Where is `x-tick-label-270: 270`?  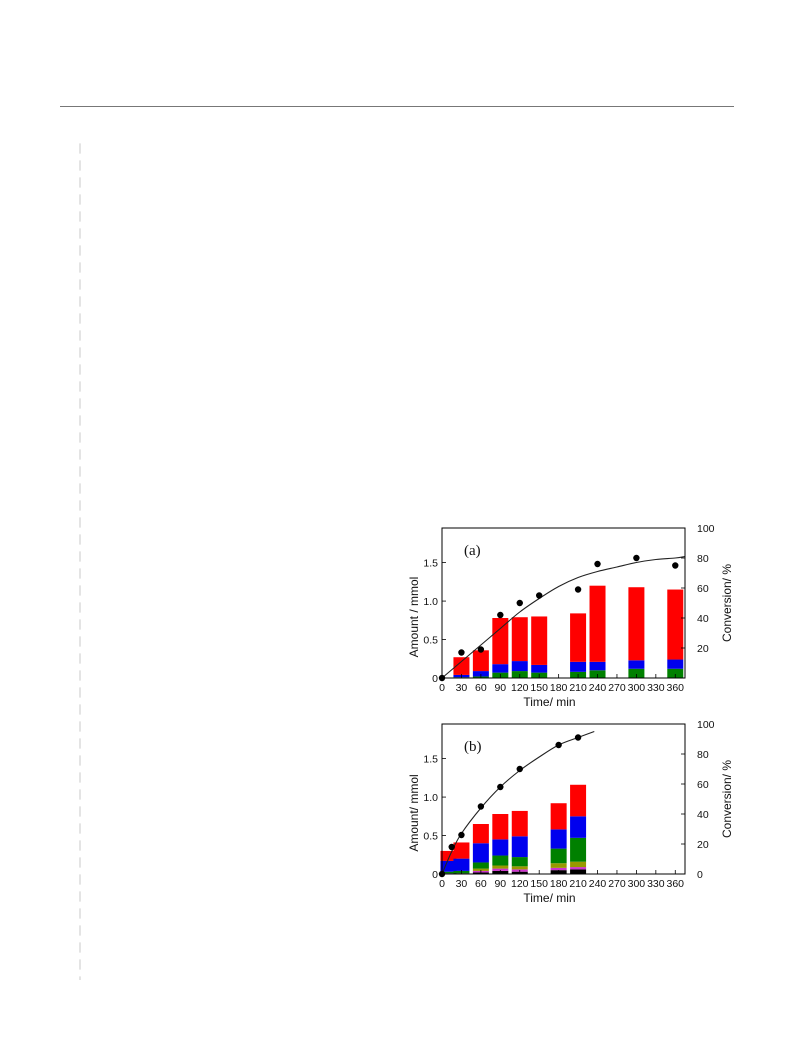
x-tick-label-270: 270 is located at coordinates (617, 884).